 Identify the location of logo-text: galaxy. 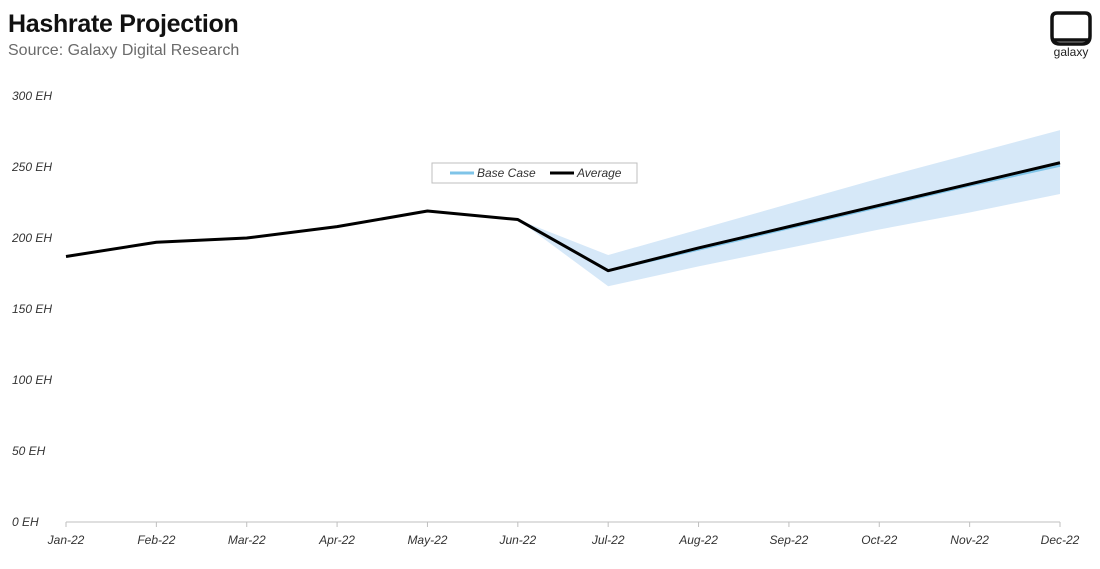
(1071, 52).